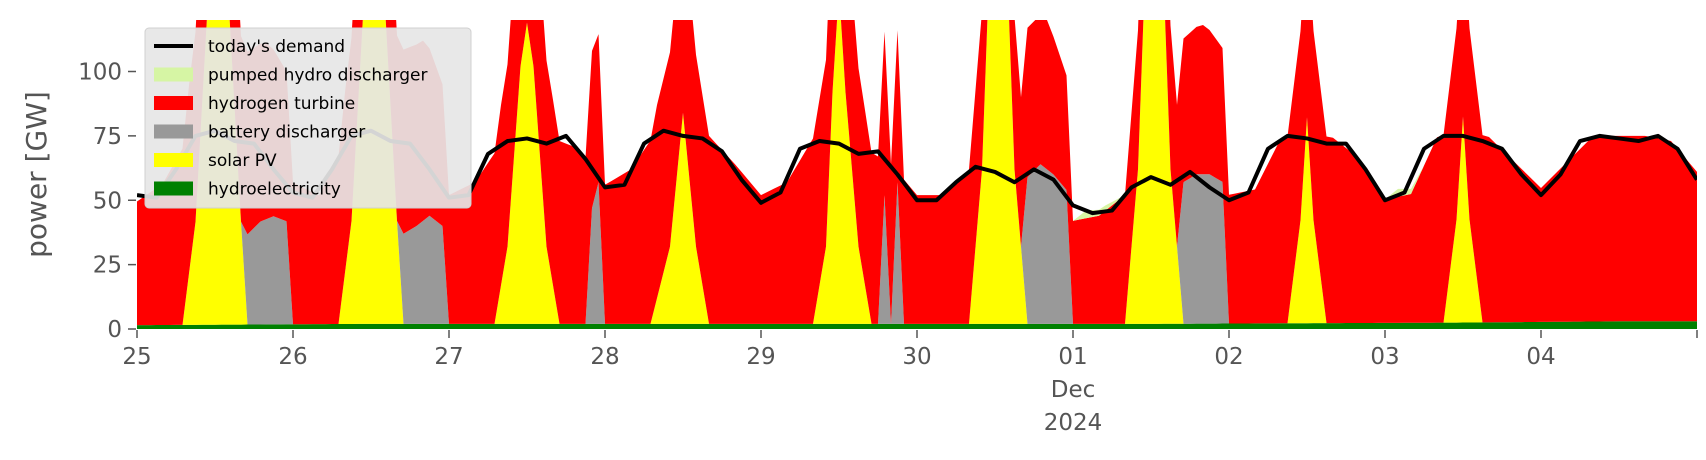 This screenshot has height=460, width=1706. What do you see at coordinates (173, 74) in the screenshot?
I see `legend-swatch-pumped-hydro-discharger` at bounding box center [173, 74].